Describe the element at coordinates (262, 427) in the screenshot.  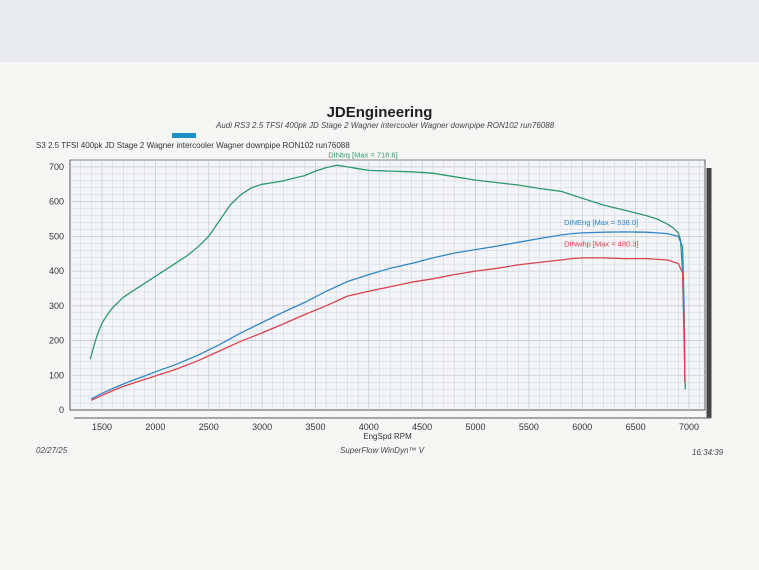
I see `x-tick-label: 3000` at that location.